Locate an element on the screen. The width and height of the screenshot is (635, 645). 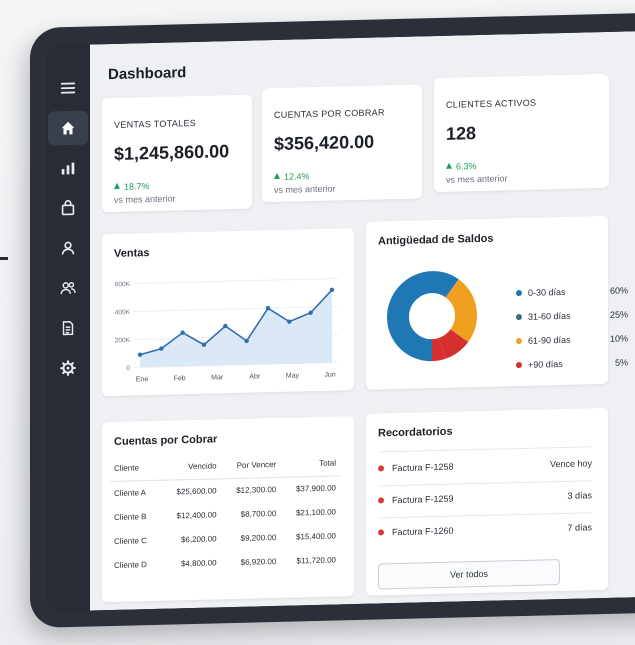
edge-mark is located at coordinates (4, 258).